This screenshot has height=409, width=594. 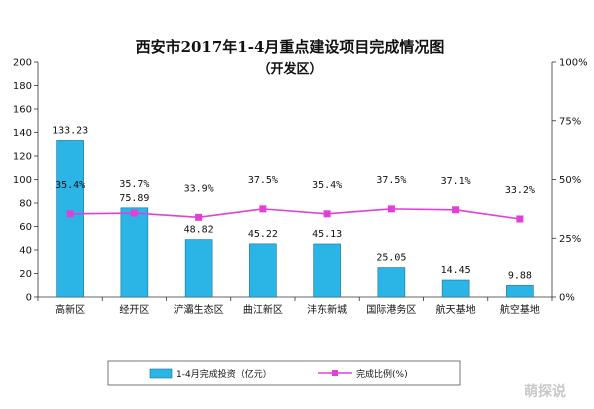 What do you see at coordinates (456, 270) in the screenshot?
I see `bar-value-label: 14.45` at bounding box center [456, 270].